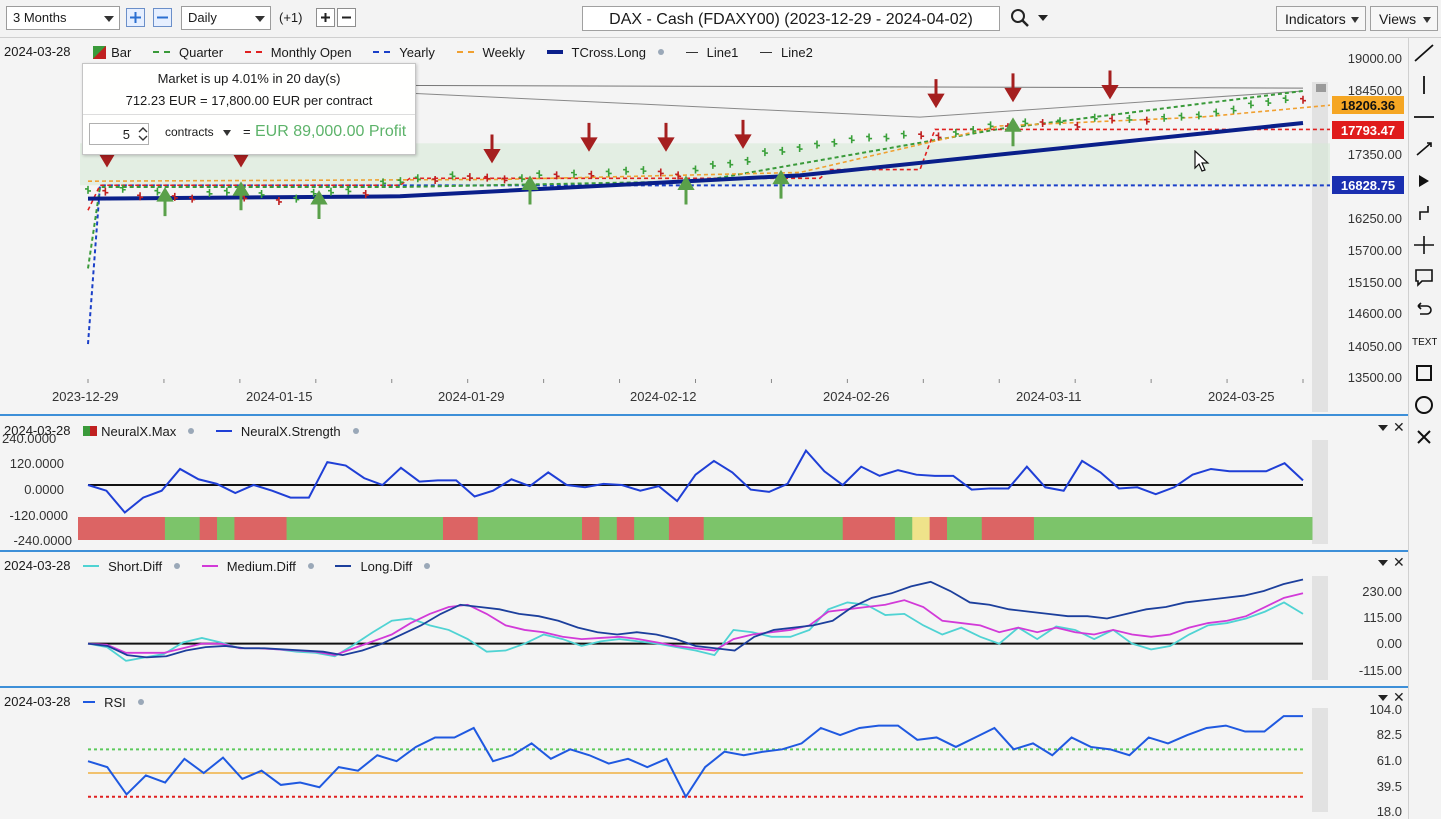 Image resolution: width=1441 pixels, height=819 pixels. What do you see at coordinates (1374, 58) in the screenshot?
I see `y-tick: 19000.00` at bounding box center [1374, 58].